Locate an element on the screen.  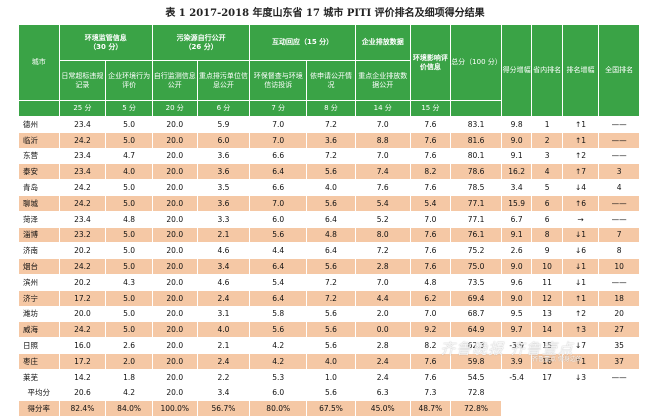
table-cell: 72.8 is located at coordinates (476, 393).